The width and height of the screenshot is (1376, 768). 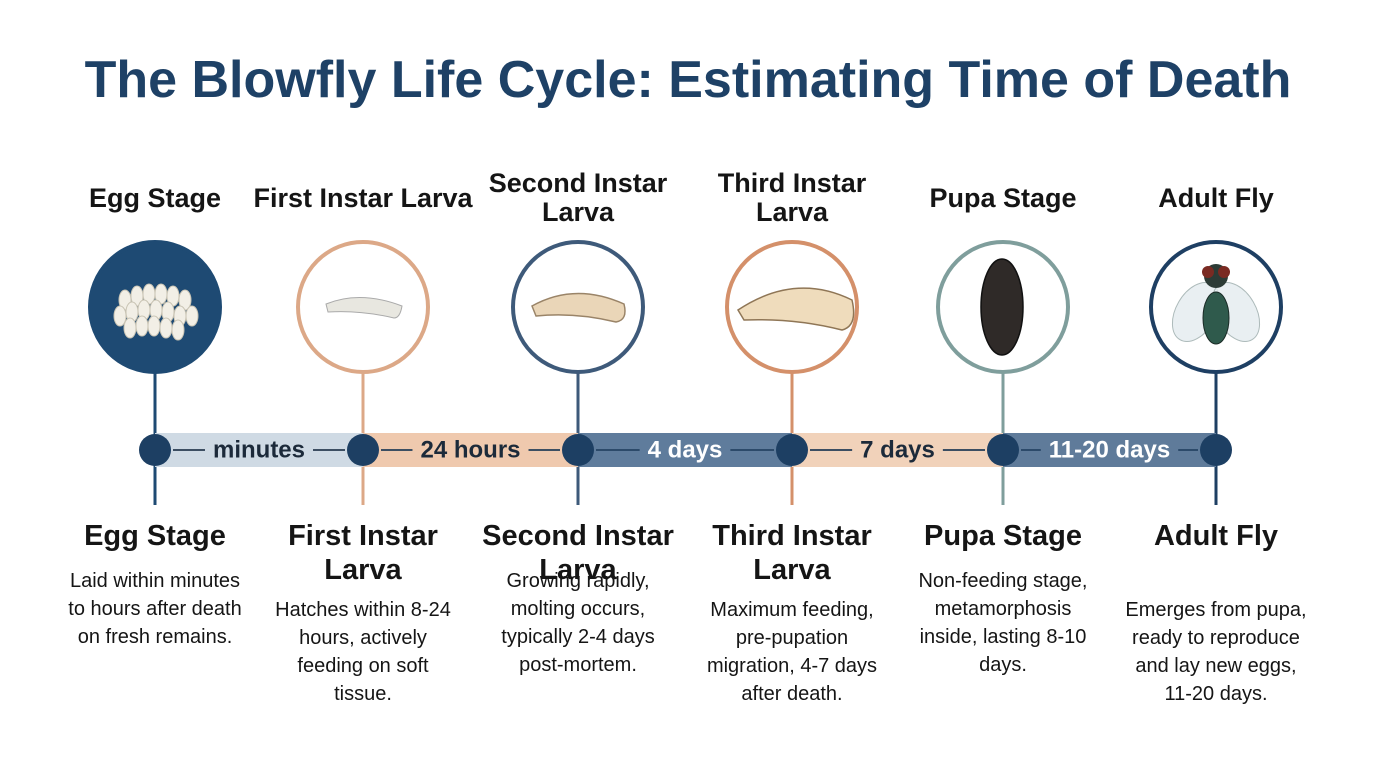 What do you see at coordinates (156, 312) in the screenshot?
I see `egg-illustration` at bounding box center [156, 312].